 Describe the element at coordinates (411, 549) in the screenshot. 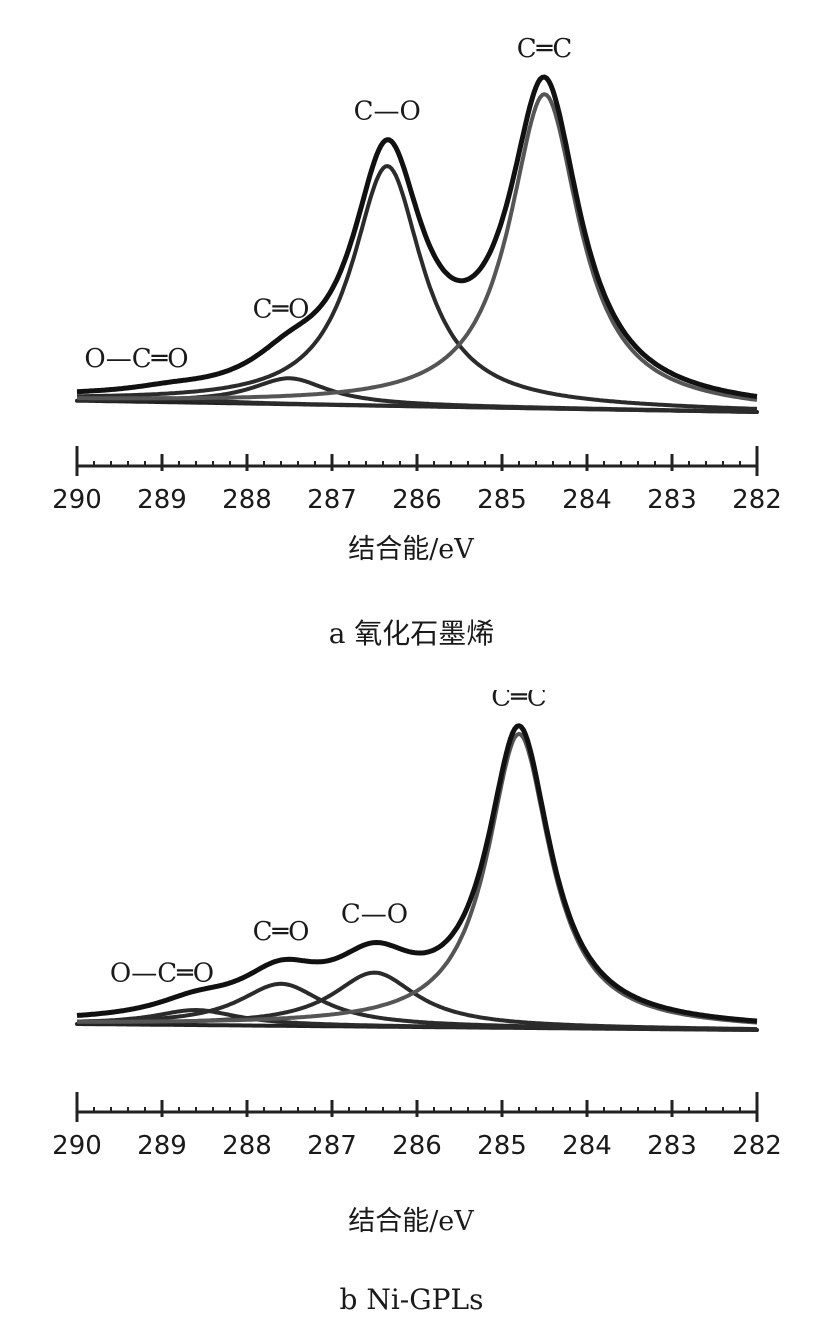

I see `chart-a-x-axis-title: 结合能/eV` at that location.